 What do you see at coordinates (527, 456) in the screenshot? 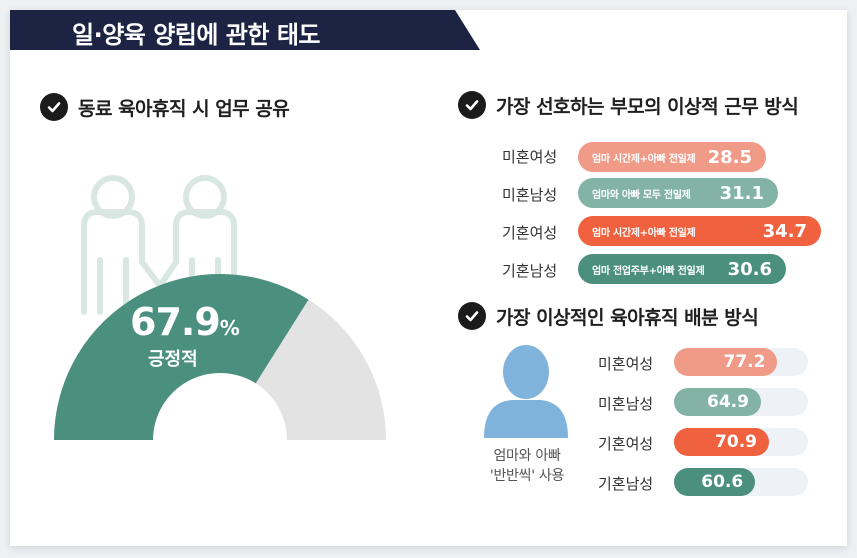
I see `caption-line: 엄마와 아빠` at bounding box center [527, 456].